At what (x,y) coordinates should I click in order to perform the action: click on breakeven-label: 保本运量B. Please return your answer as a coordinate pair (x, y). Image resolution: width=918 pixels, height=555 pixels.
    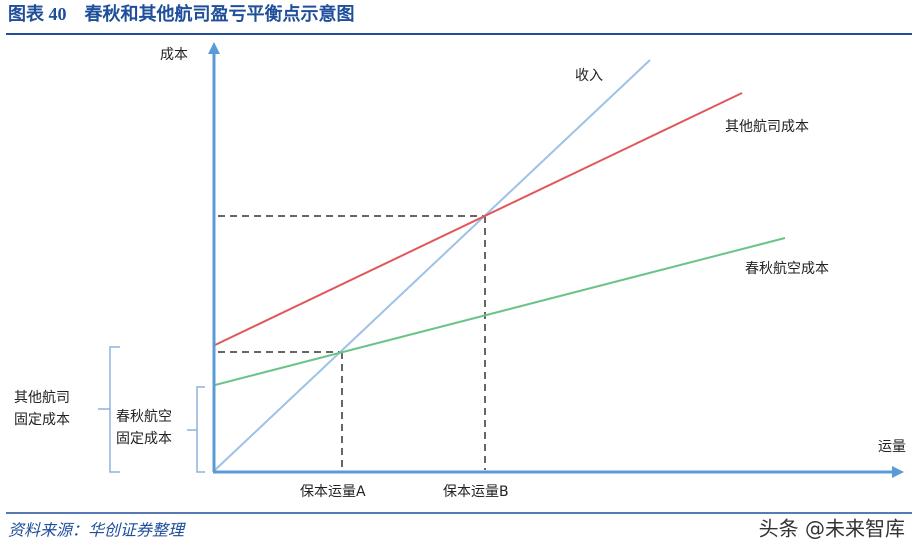
    Looking at the image, I should click on (476, 492).